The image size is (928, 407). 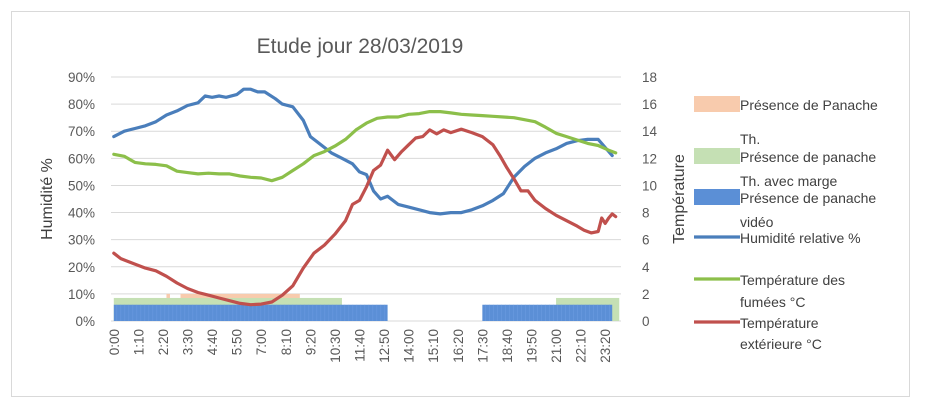 I want to click on x-tick-label: 2:20, so click(x=163, y=342).